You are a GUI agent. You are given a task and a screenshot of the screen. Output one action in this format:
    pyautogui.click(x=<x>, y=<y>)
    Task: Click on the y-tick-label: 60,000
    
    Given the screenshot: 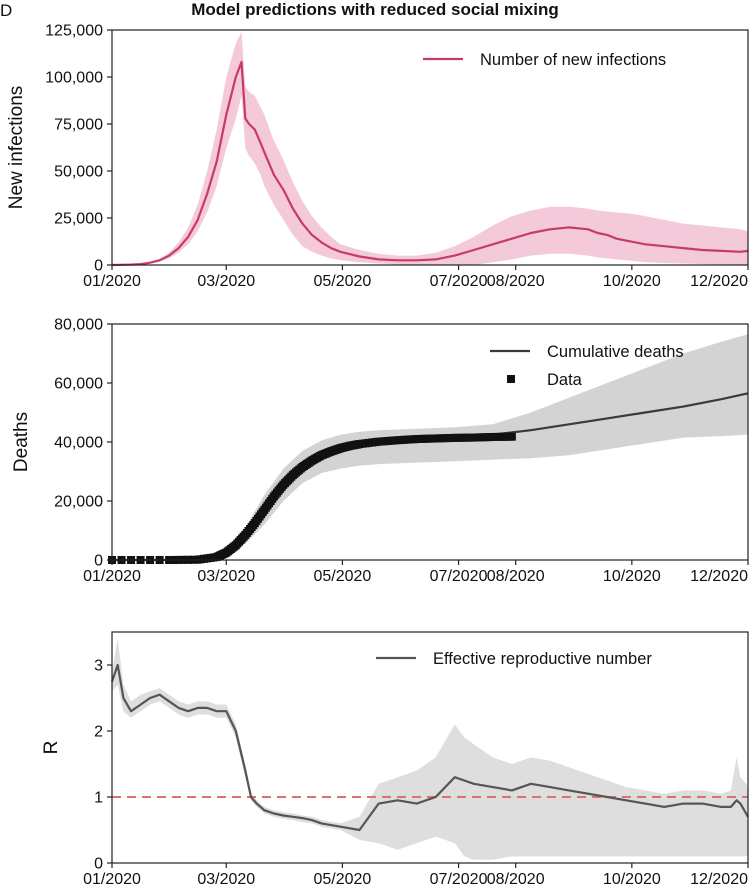 What is the action you would take?
    pyautogui.click(x=78, y=384)
    